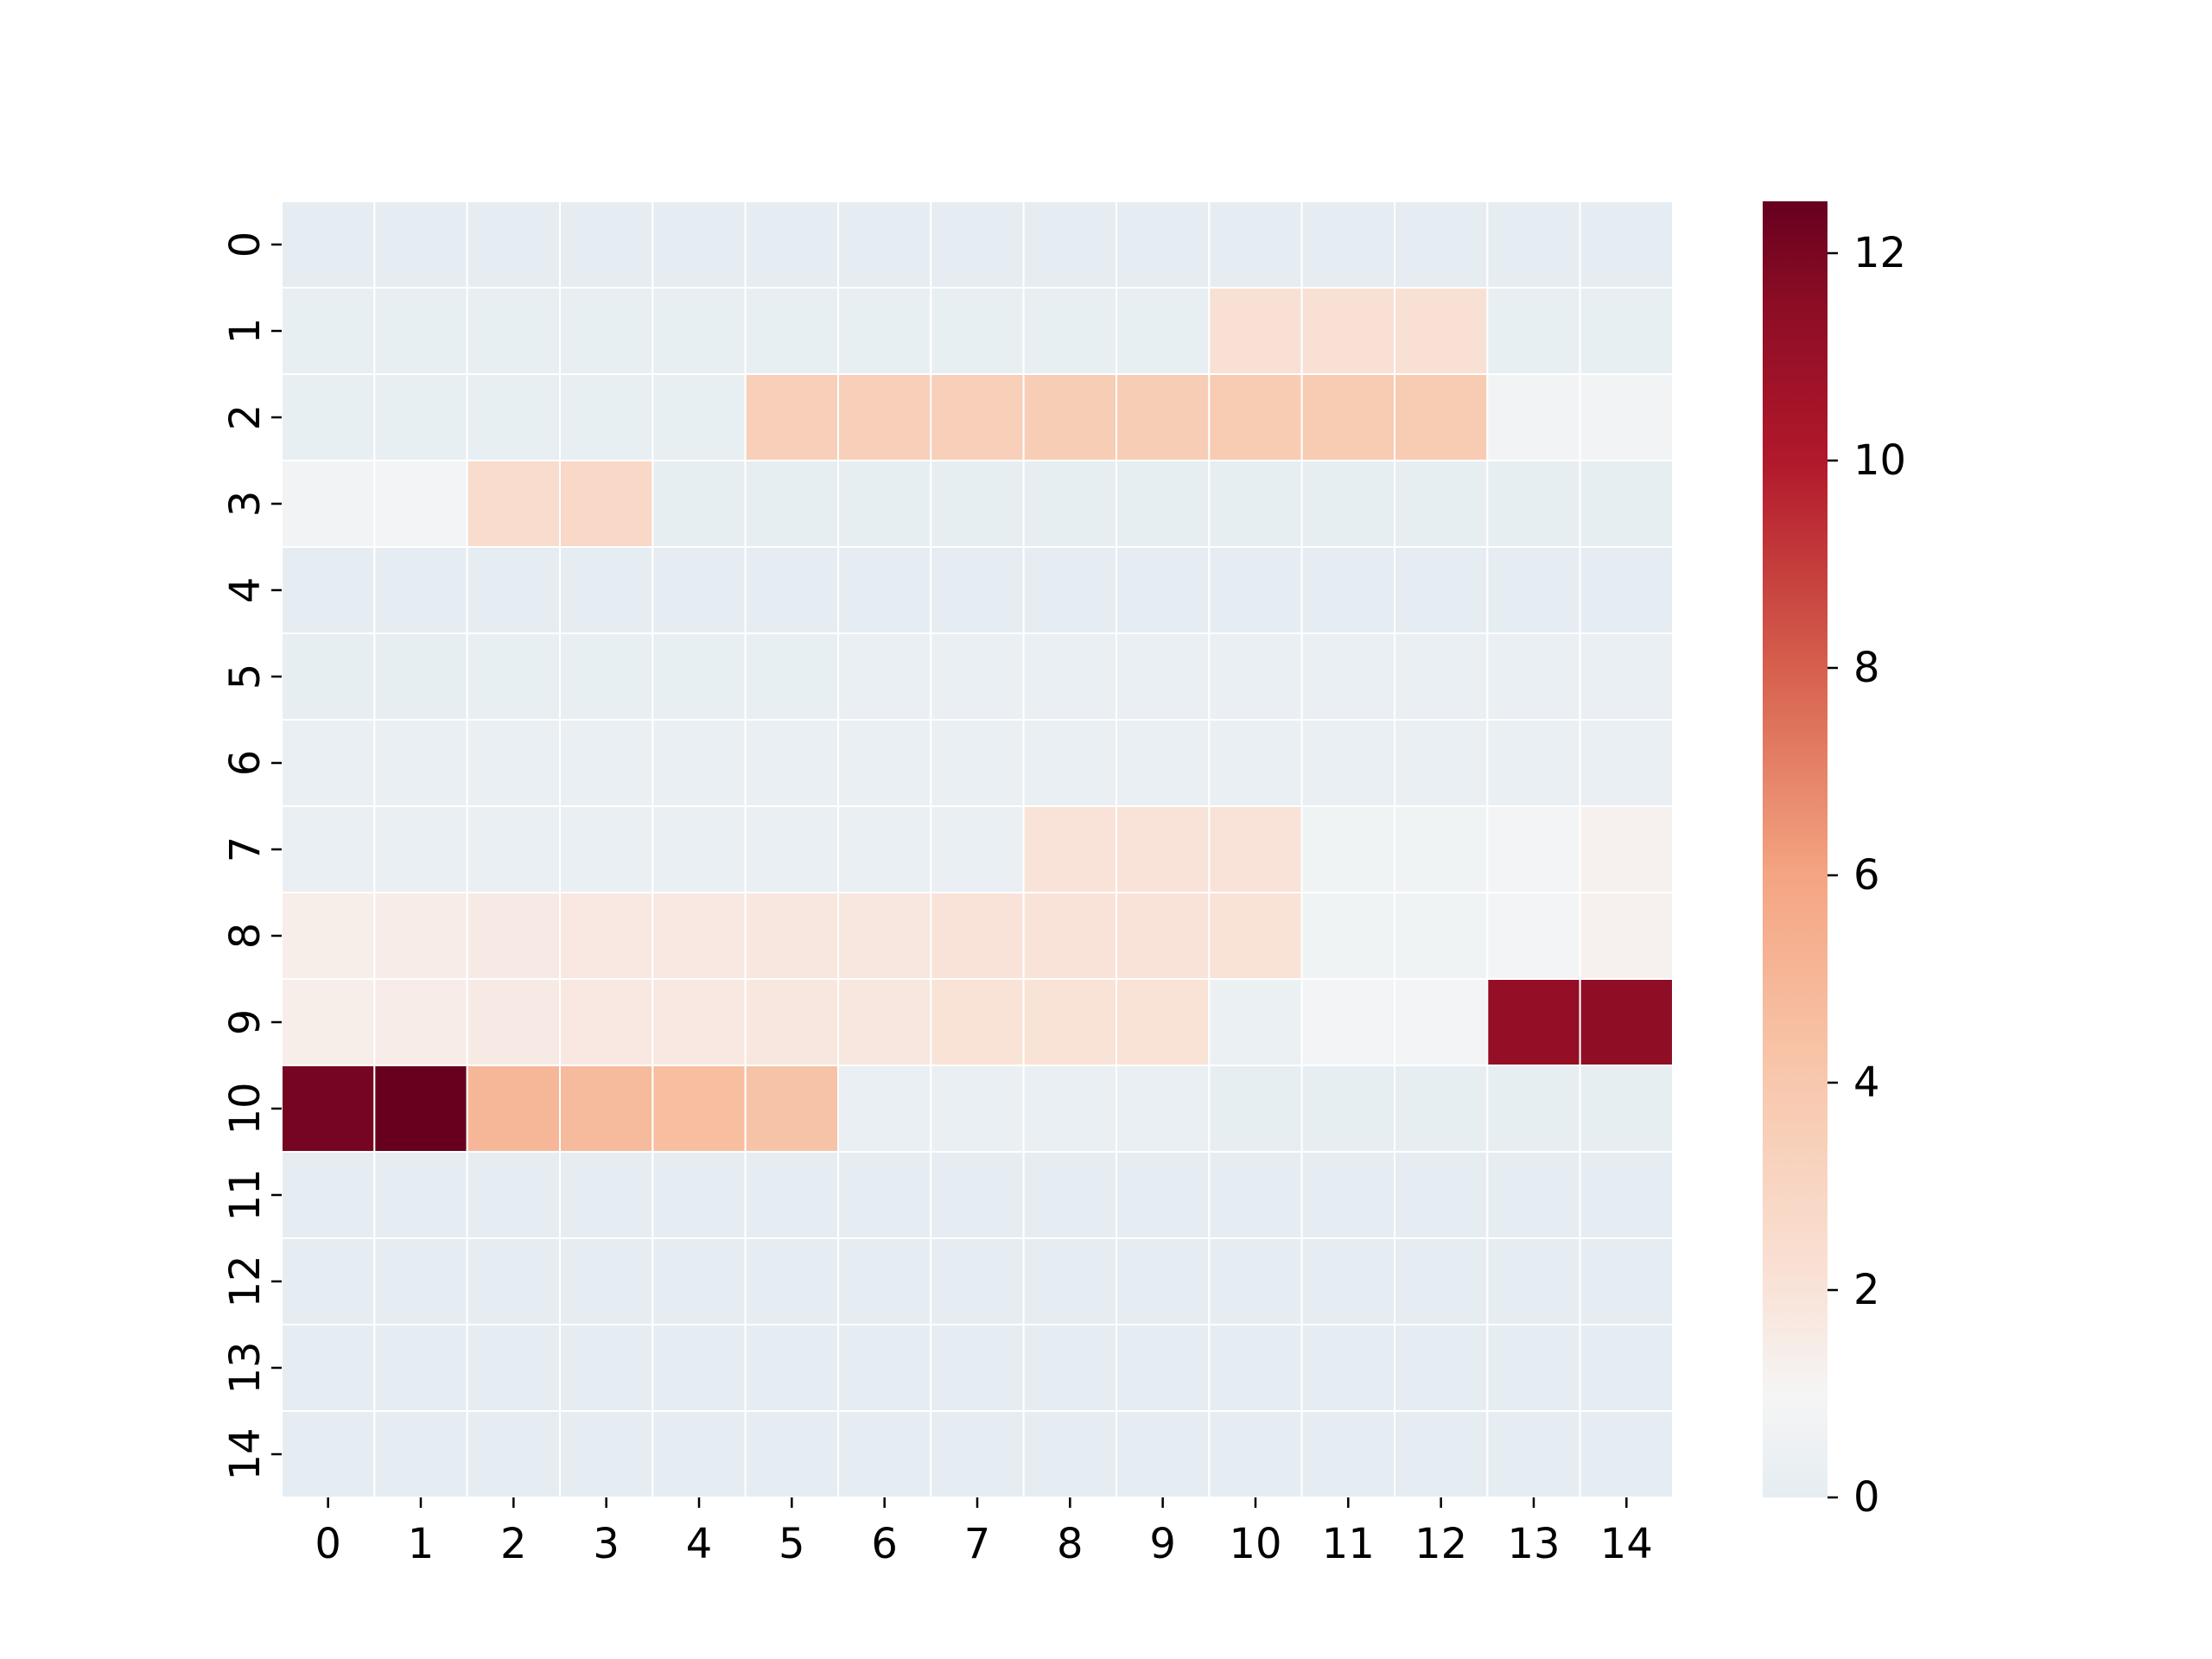 The width and height of the screenshot is (2212, 1659). I want to click on x-tick-label-14: 14, so click(1626, 1544).